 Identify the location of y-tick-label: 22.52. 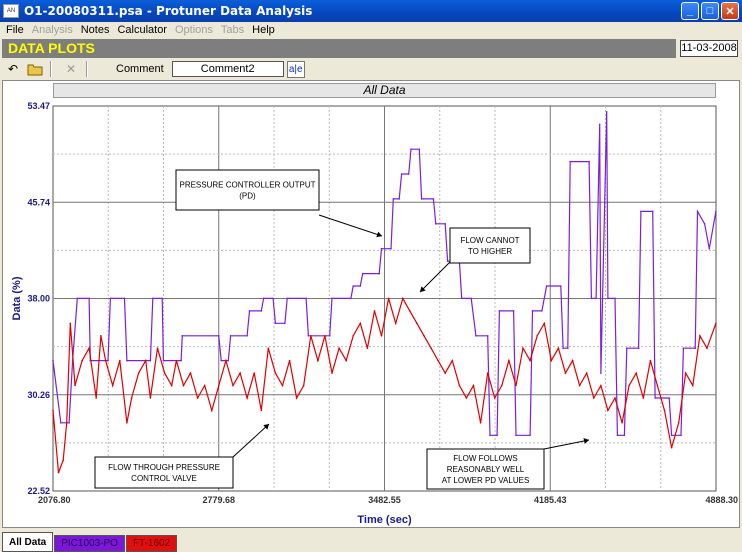
(38, 491).